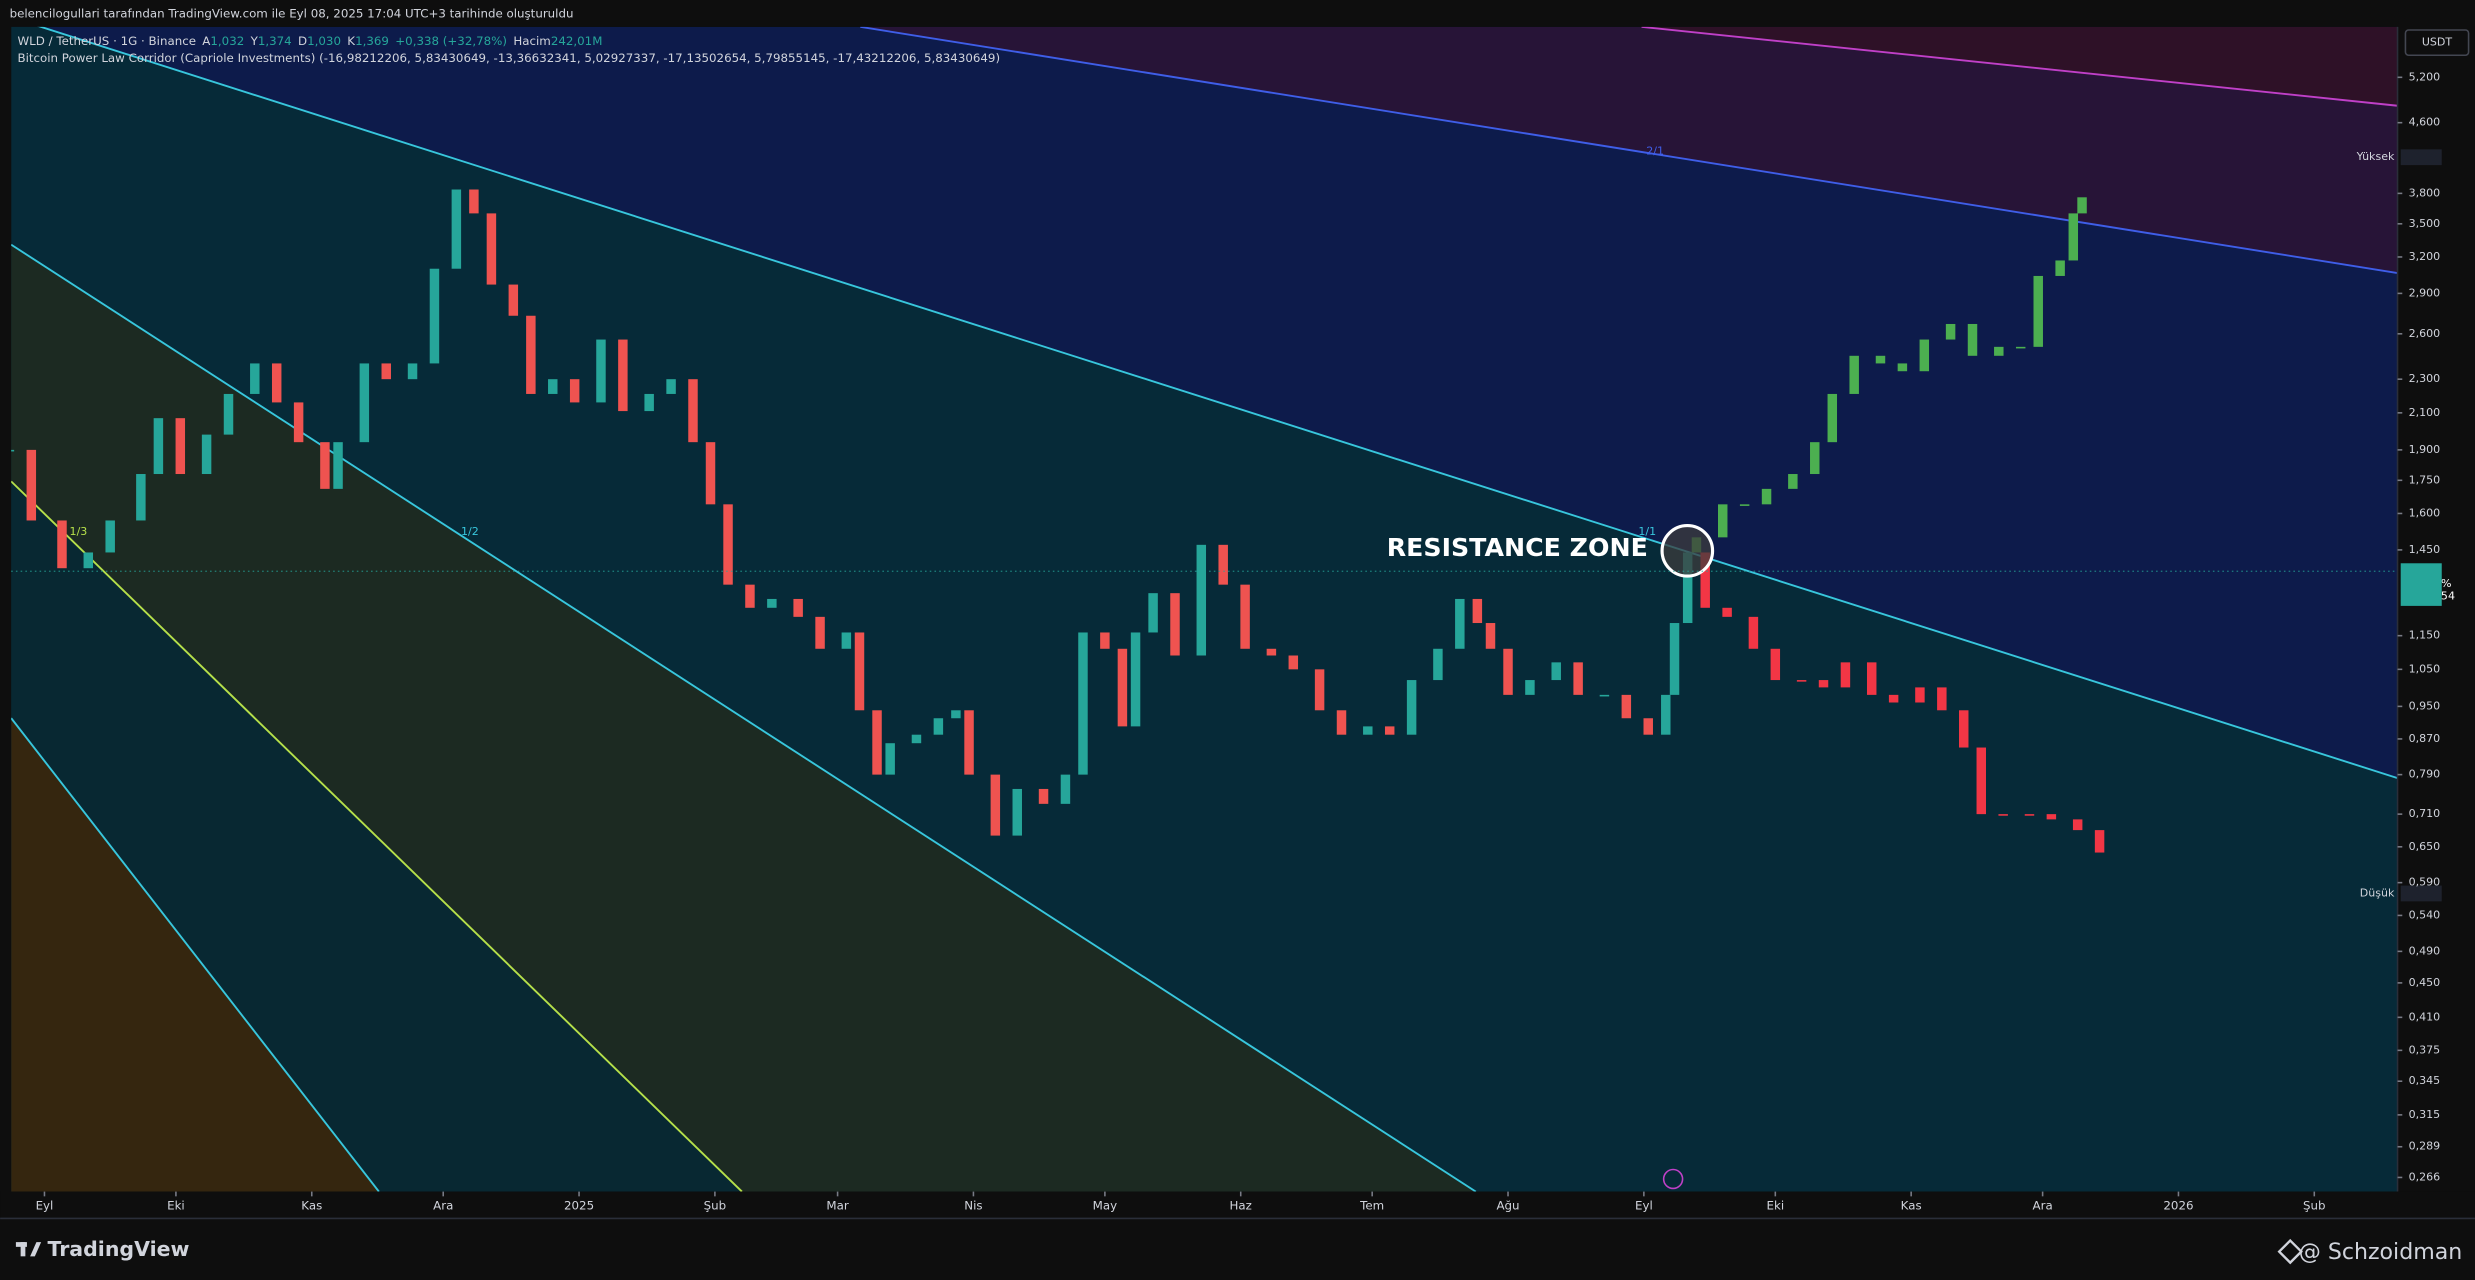 The width and height of the screenshot is (2475, 1280). I want to click on y-tick-label: 0,950, so click(2425, 705).